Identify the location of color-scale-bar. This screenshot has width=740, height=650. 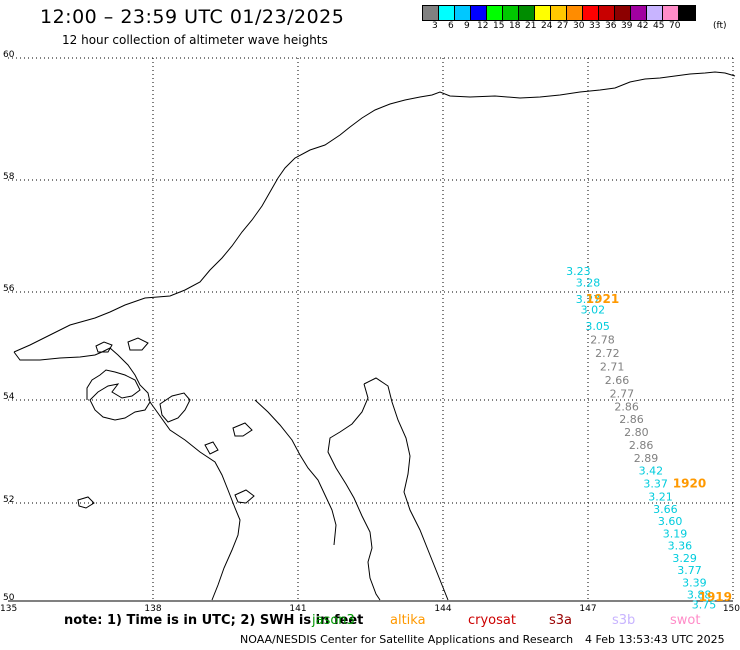
(559, 13).